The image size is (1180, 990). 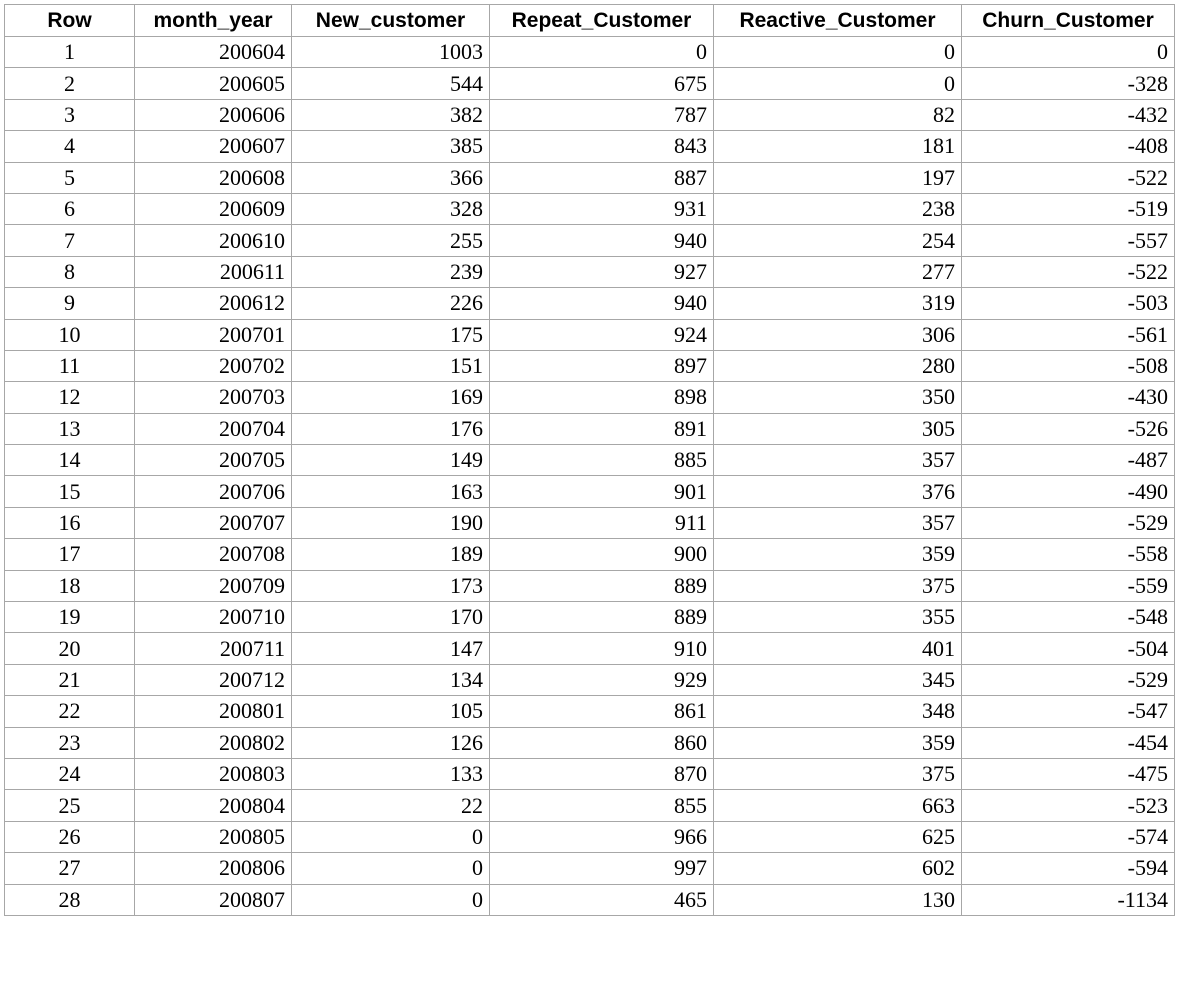 What do you see at coordinates (69, 711) in the screenshot?
I see `row-number-cell: 22` at bounding box center [69, 711].